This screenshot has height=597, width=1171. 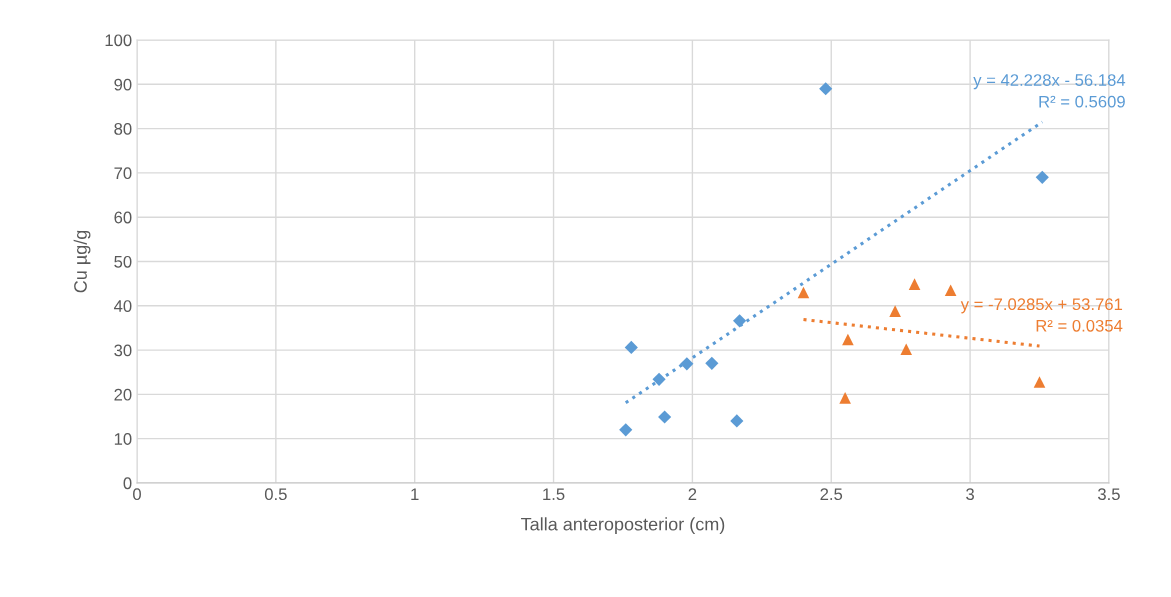 I want to click on x-tick-label: 3.5, so click(x=1108, y=494).